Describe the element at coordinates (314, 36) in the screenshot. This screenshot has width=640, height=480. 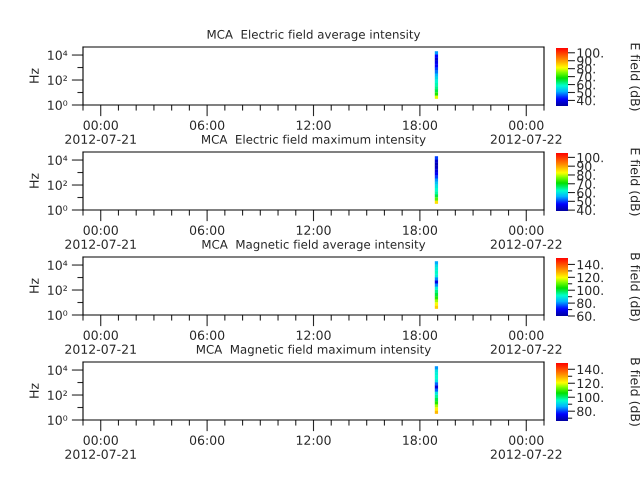
I see `chart-title: MCA Electric field average intensity` at that location.